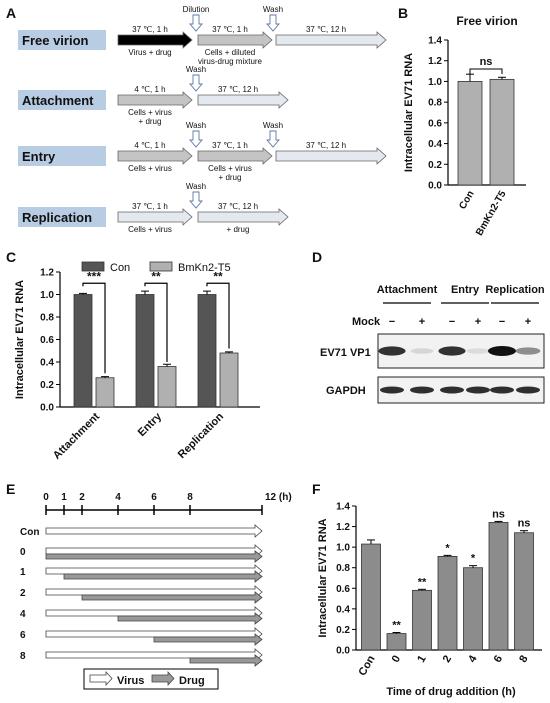 This screenshot has width=550, height=703. What do you see at coordinates (230, 61) in the screenshot?
I see `step-description-line2: virus-drug mixture` at bounding box center [230, 61].